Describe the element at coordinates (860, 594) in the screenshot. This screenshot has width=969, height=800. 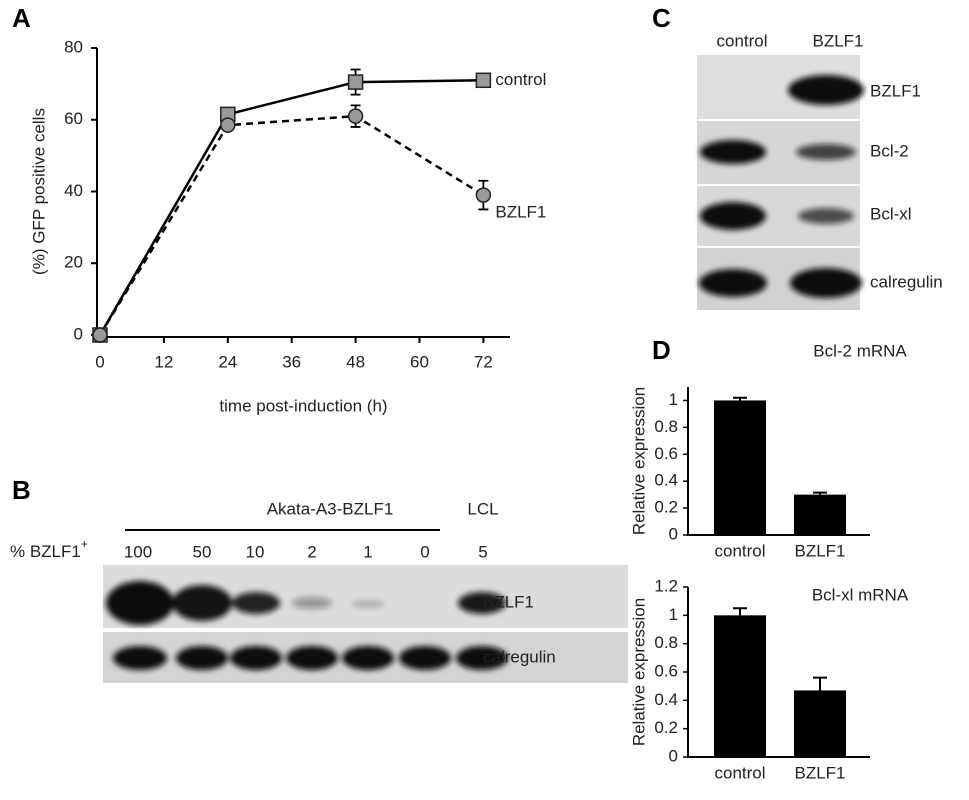
I see `chart-title: Bcl-xl mRNA` at that location.